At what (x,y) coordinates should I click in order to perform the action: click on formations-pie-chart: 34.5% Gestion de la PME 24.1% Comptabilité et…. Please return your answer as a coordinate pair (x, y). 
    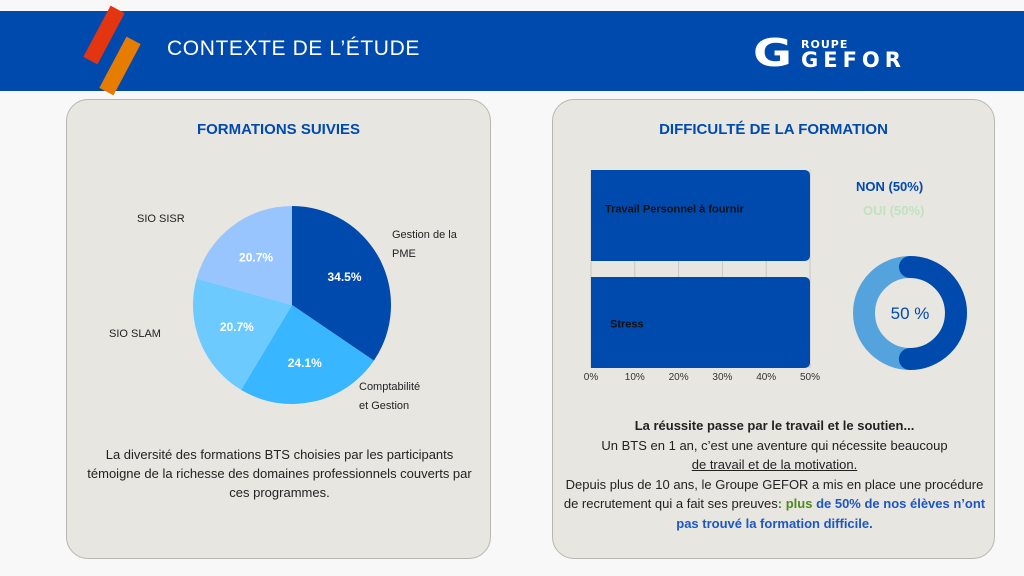
    Looking at the image, I should click on (283, 309).